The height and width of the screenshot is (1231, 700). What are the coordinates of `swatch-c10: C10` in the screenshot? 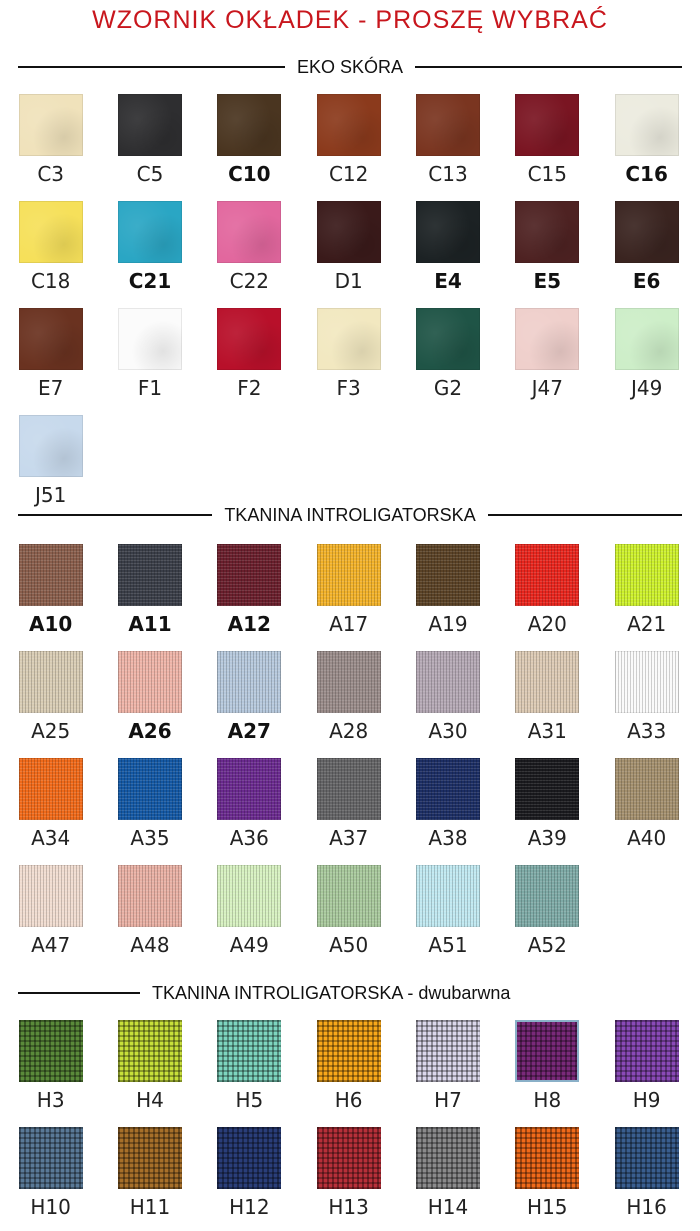 It's located at (249, 147).